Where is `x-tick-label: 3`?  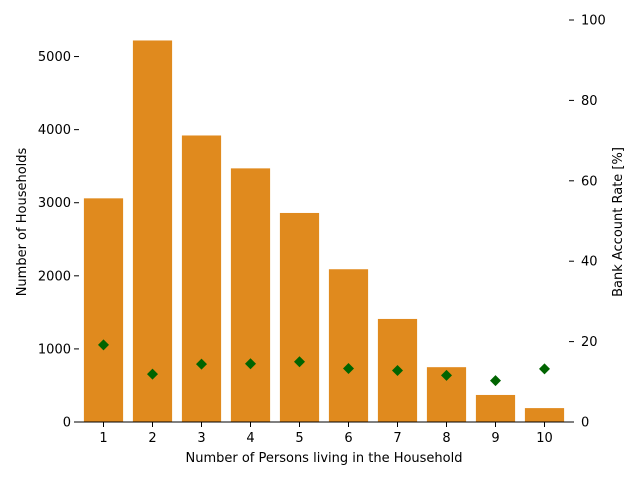 x-tick-label: 3 is located at coordinates (201, 438).